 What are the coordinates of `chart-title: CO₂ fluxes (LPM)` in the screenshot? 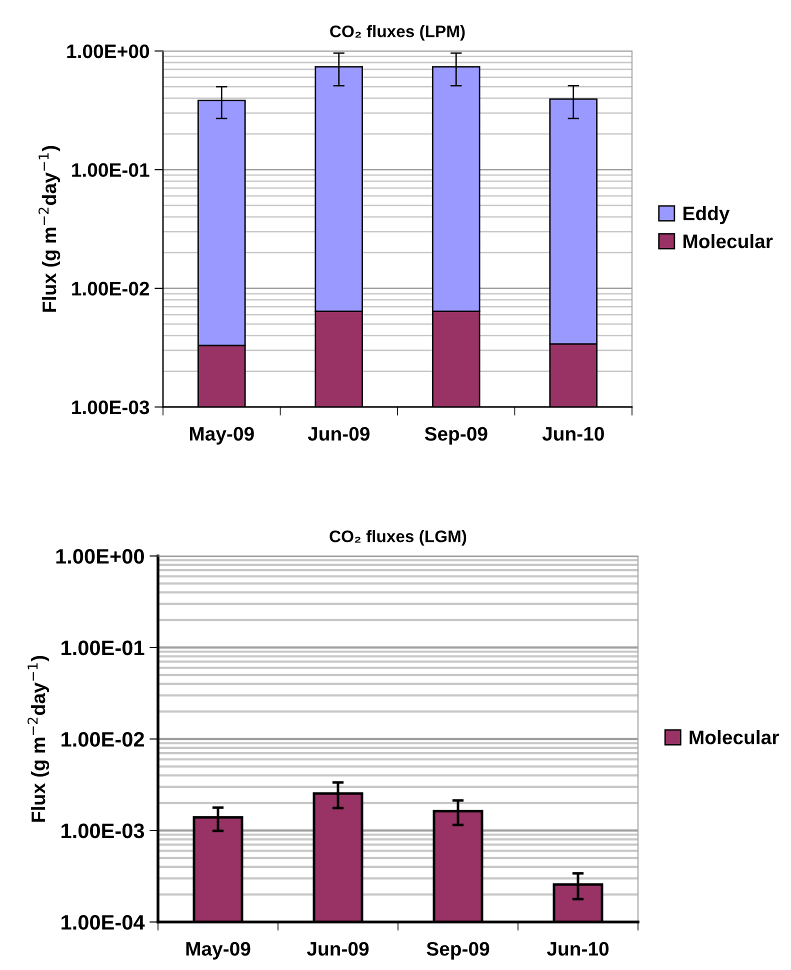 It's located at (397, 33).